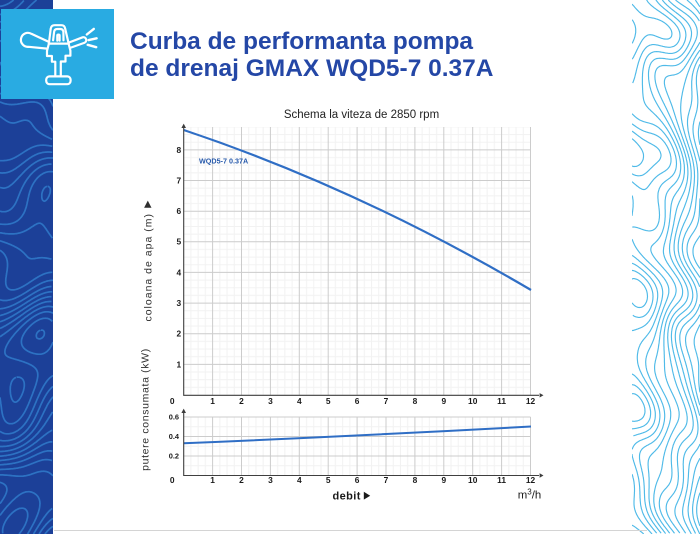 The height and width of the screenshot is (534, 700). What do you see at coordinates (361, 115) in the screenshot?
I see `svg-text: Schema la viteza de 2850 rpm` at bounding box center [361, 115].